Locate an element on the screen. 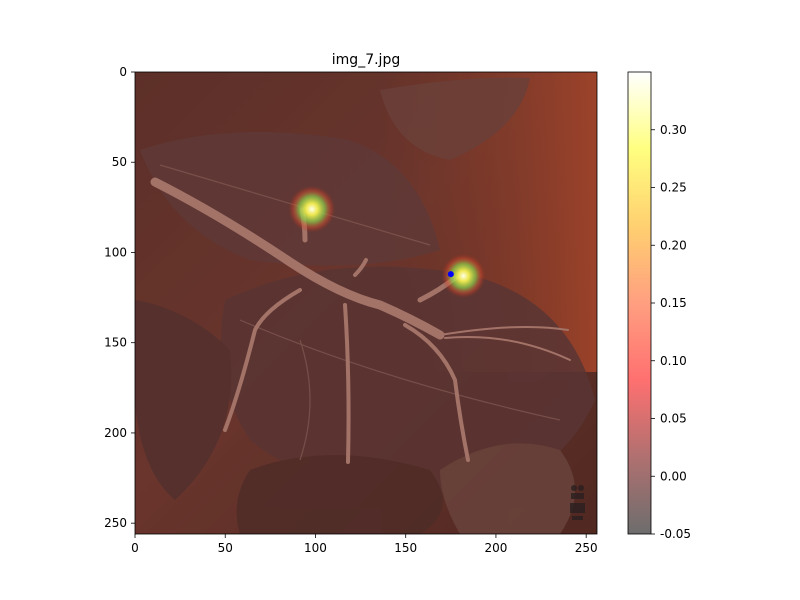 Image resolution: width=800 pixels, height=600 pixels. colorbar-fill is located at coordinates (639, 303).